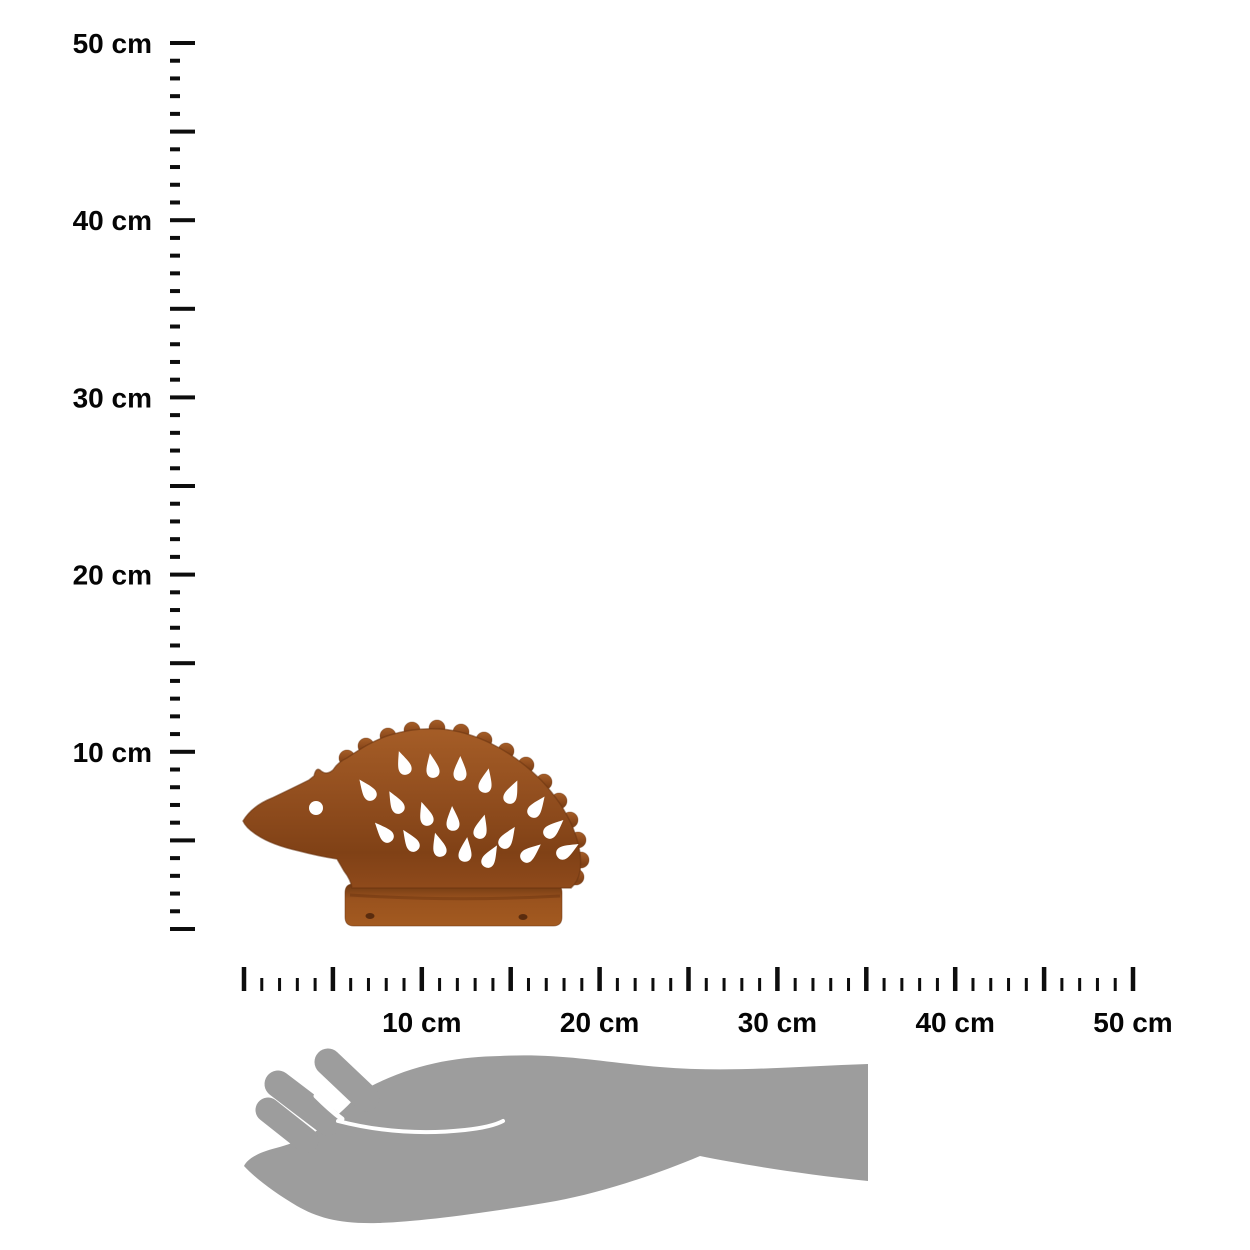  What do you see at coordinates (287, 1125) in the screenshot?
I see `hand-finger-lower` at bounding box center [287, 1125].